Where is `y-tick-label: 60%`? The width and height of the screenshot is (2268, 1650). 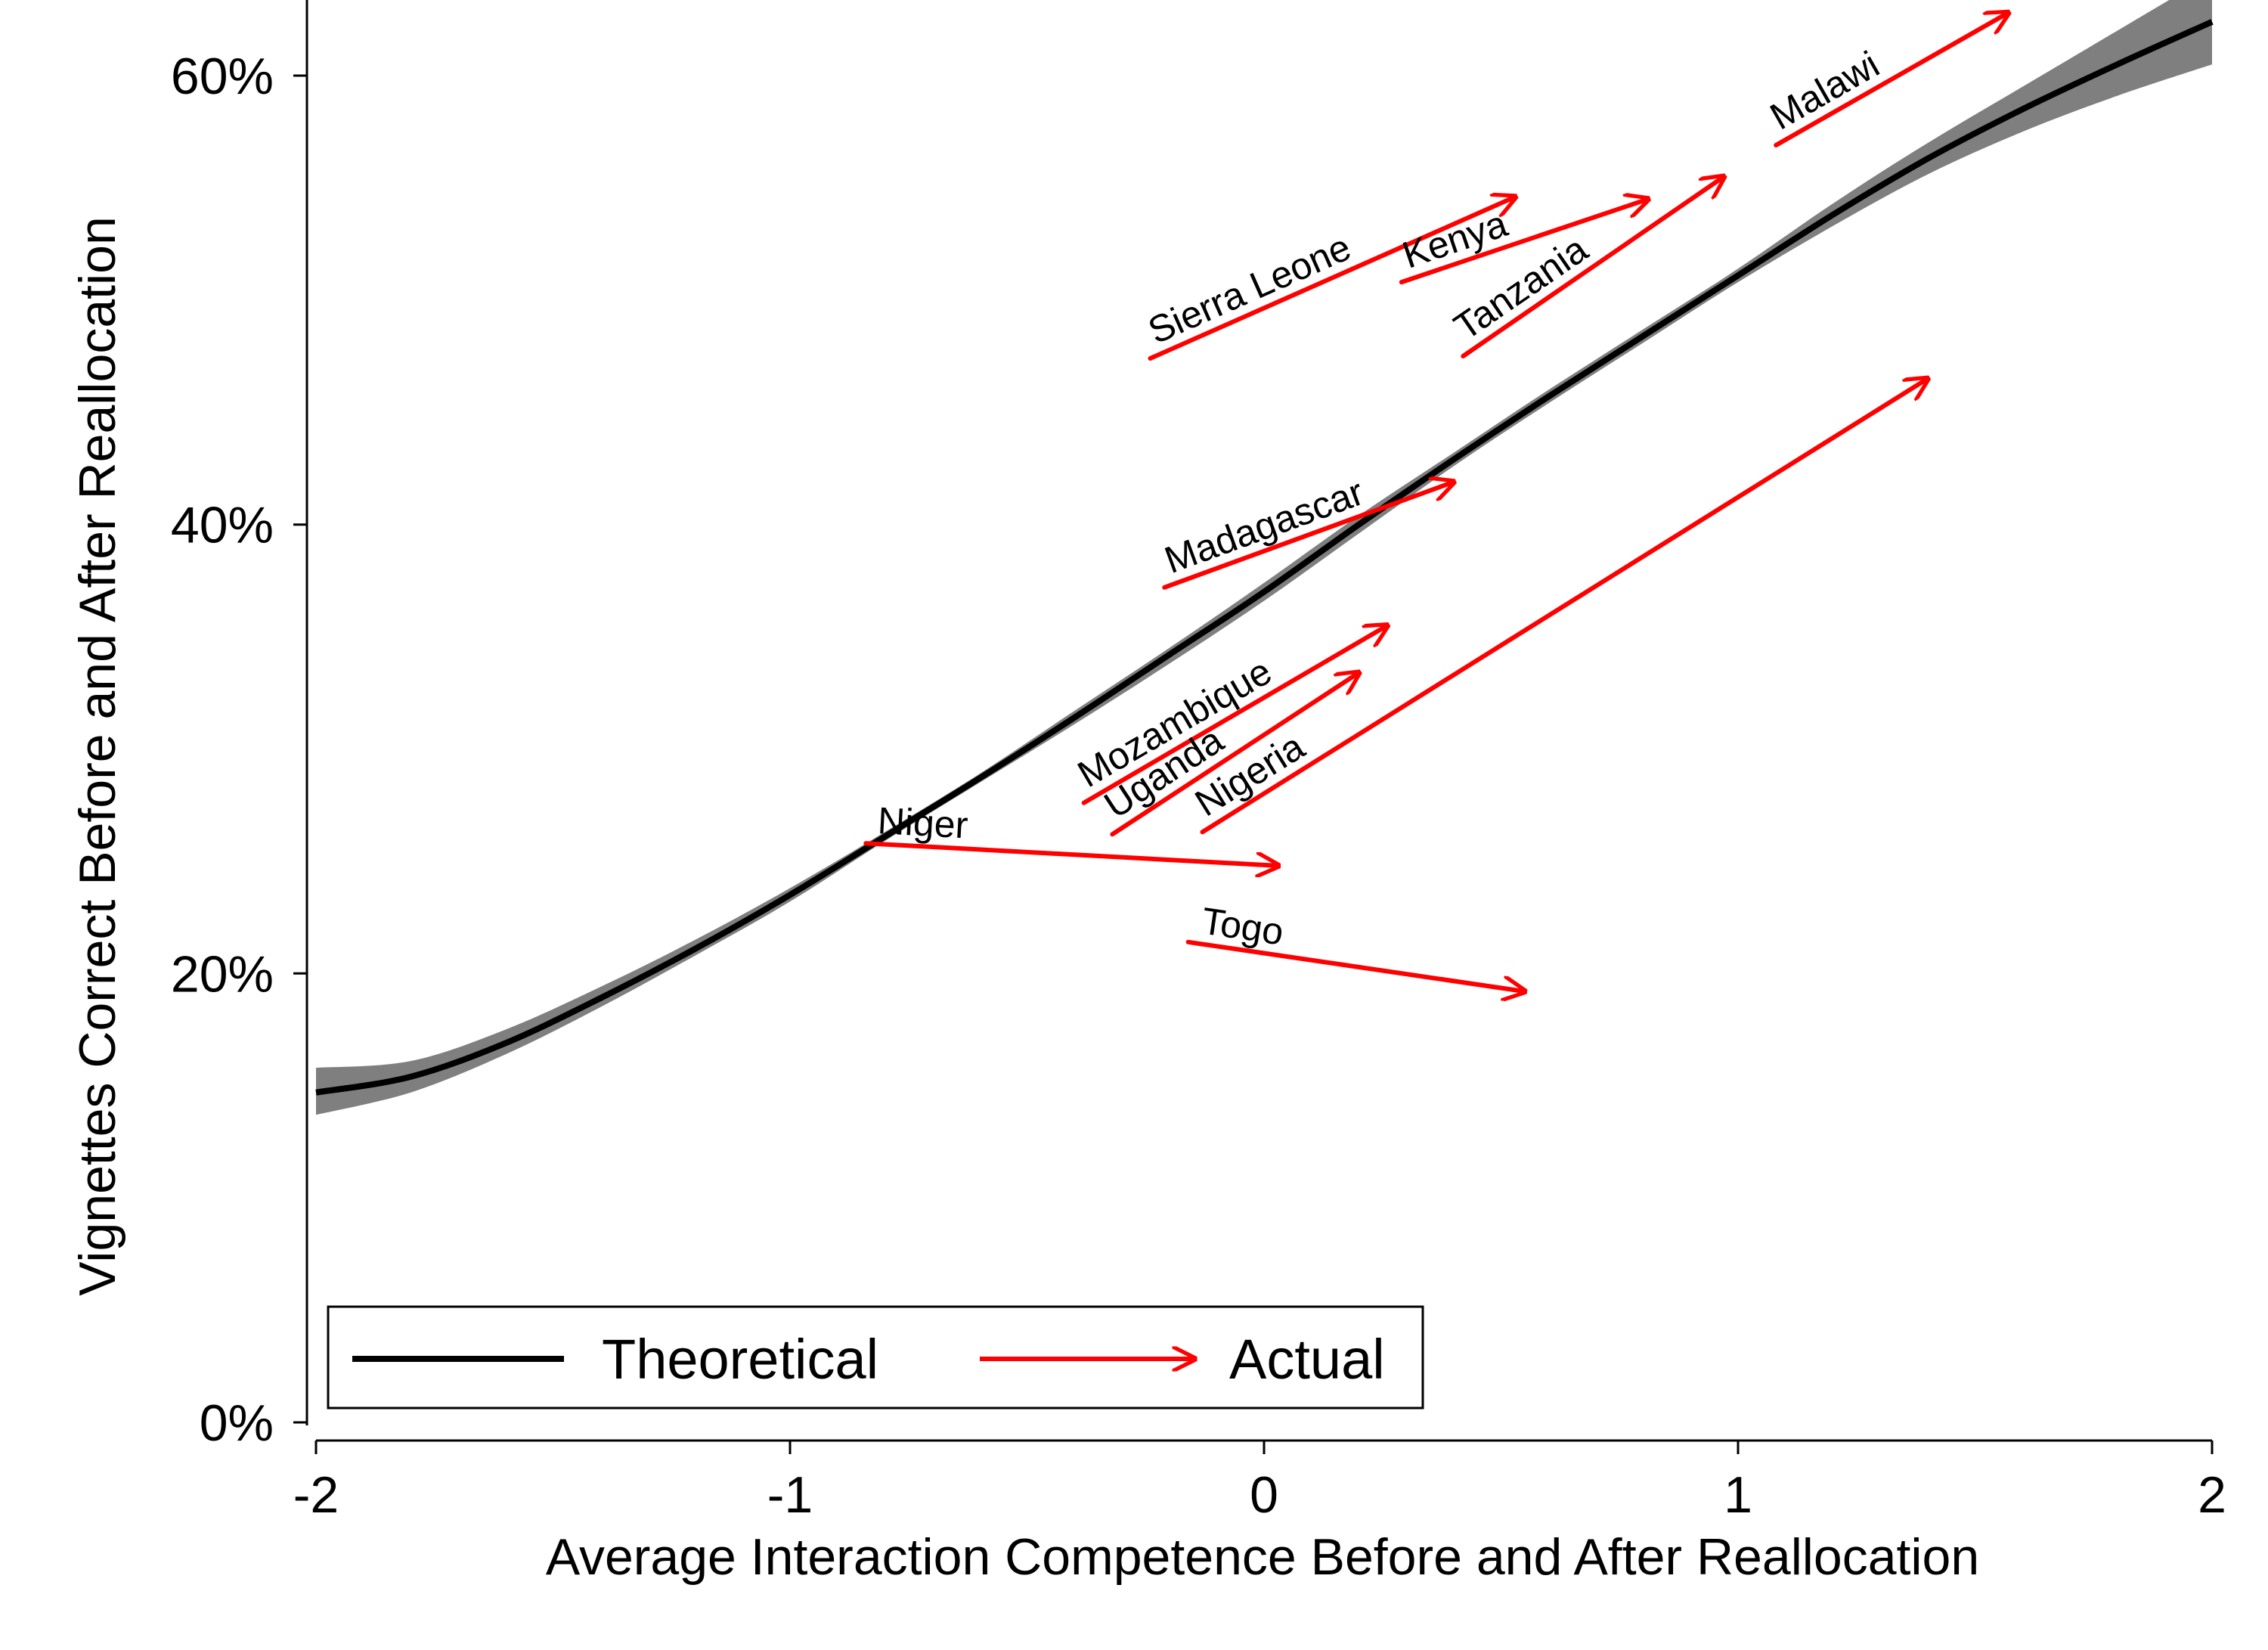 y-tick-label: 60% is located at coordinates (222, 76).